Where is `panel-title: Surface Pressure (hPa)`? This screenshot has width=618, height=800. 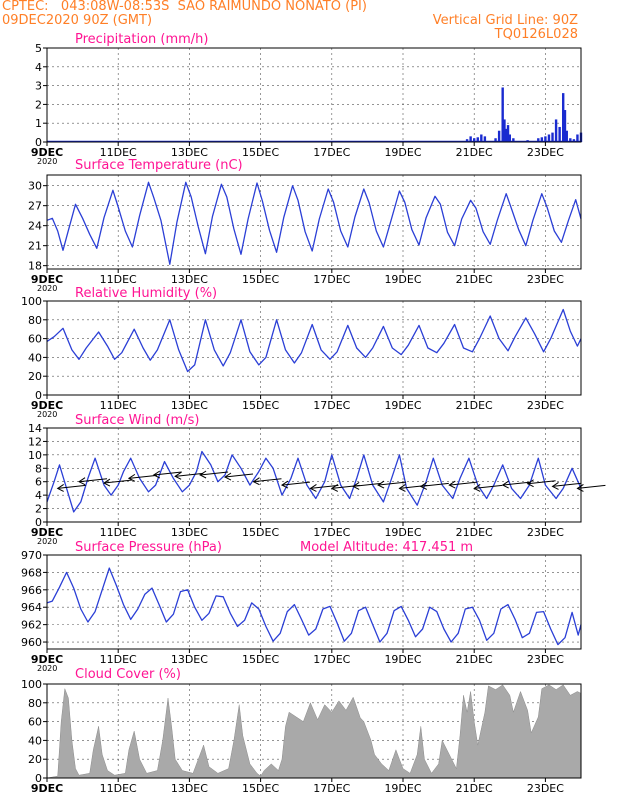
panel-title: Surface Pressure (hPa) is located at coordinates (148, 547).